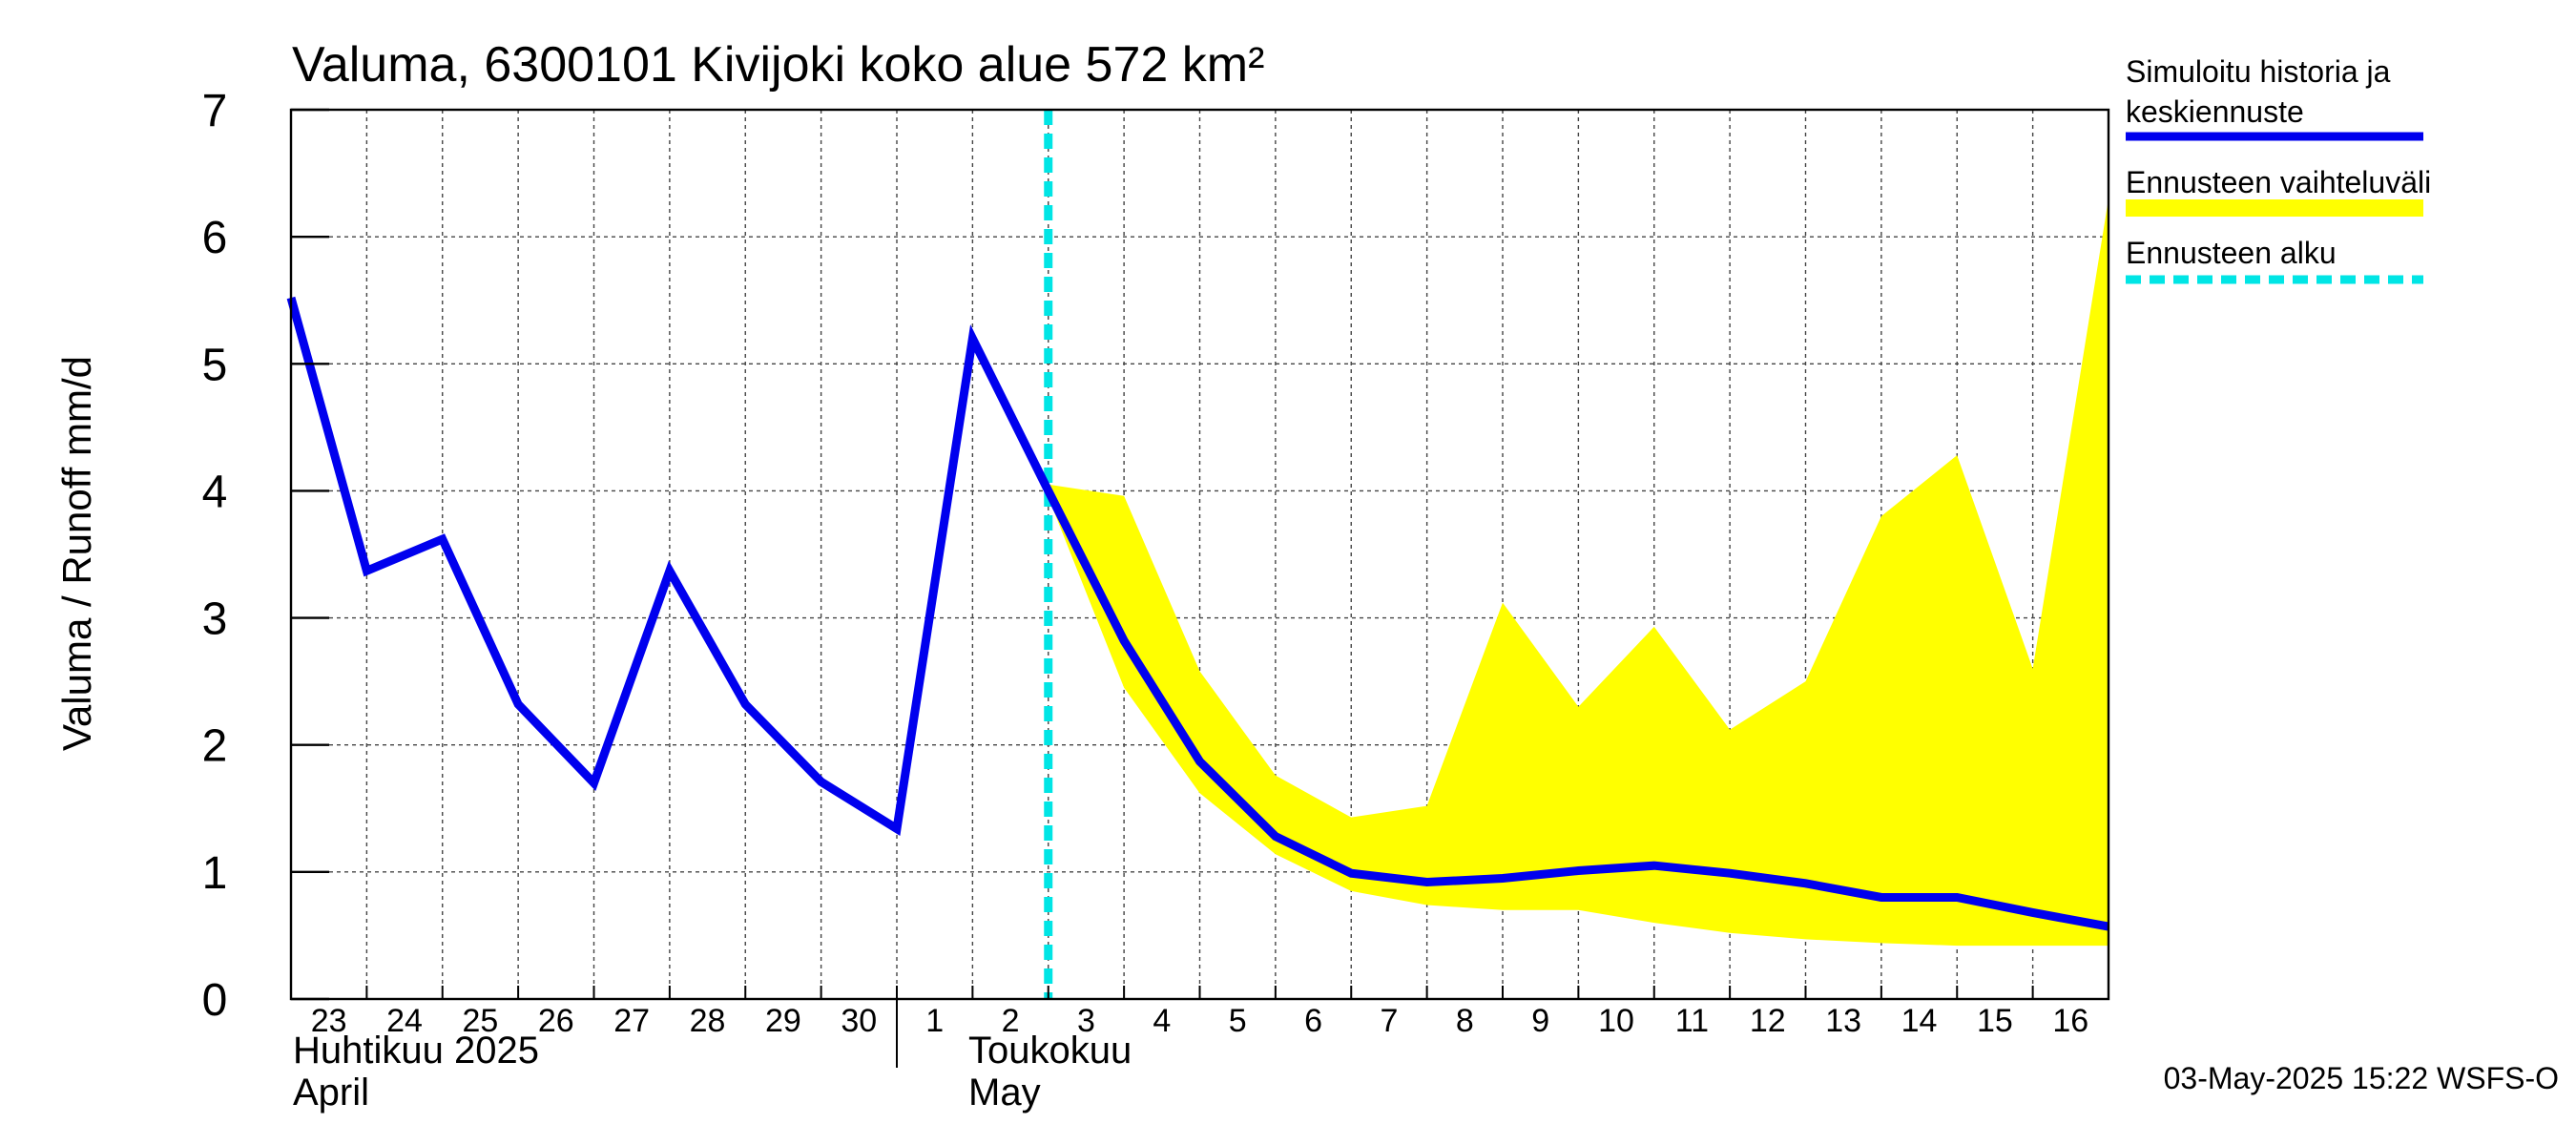  I want to click on x-tick-label: 13, so click(1843, 1021).